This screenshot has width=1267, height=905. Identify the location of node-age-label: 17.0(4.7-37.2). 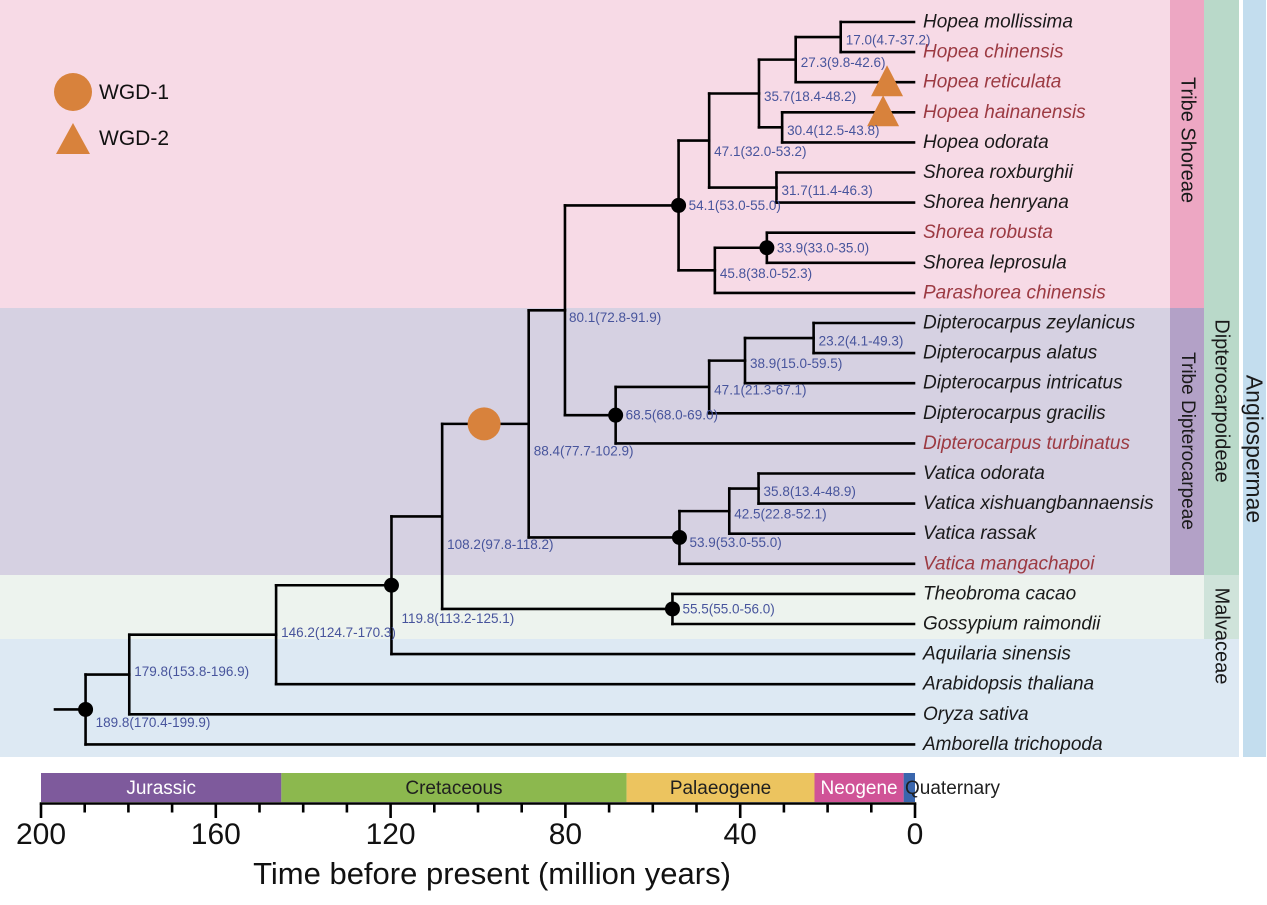
(888, 40).